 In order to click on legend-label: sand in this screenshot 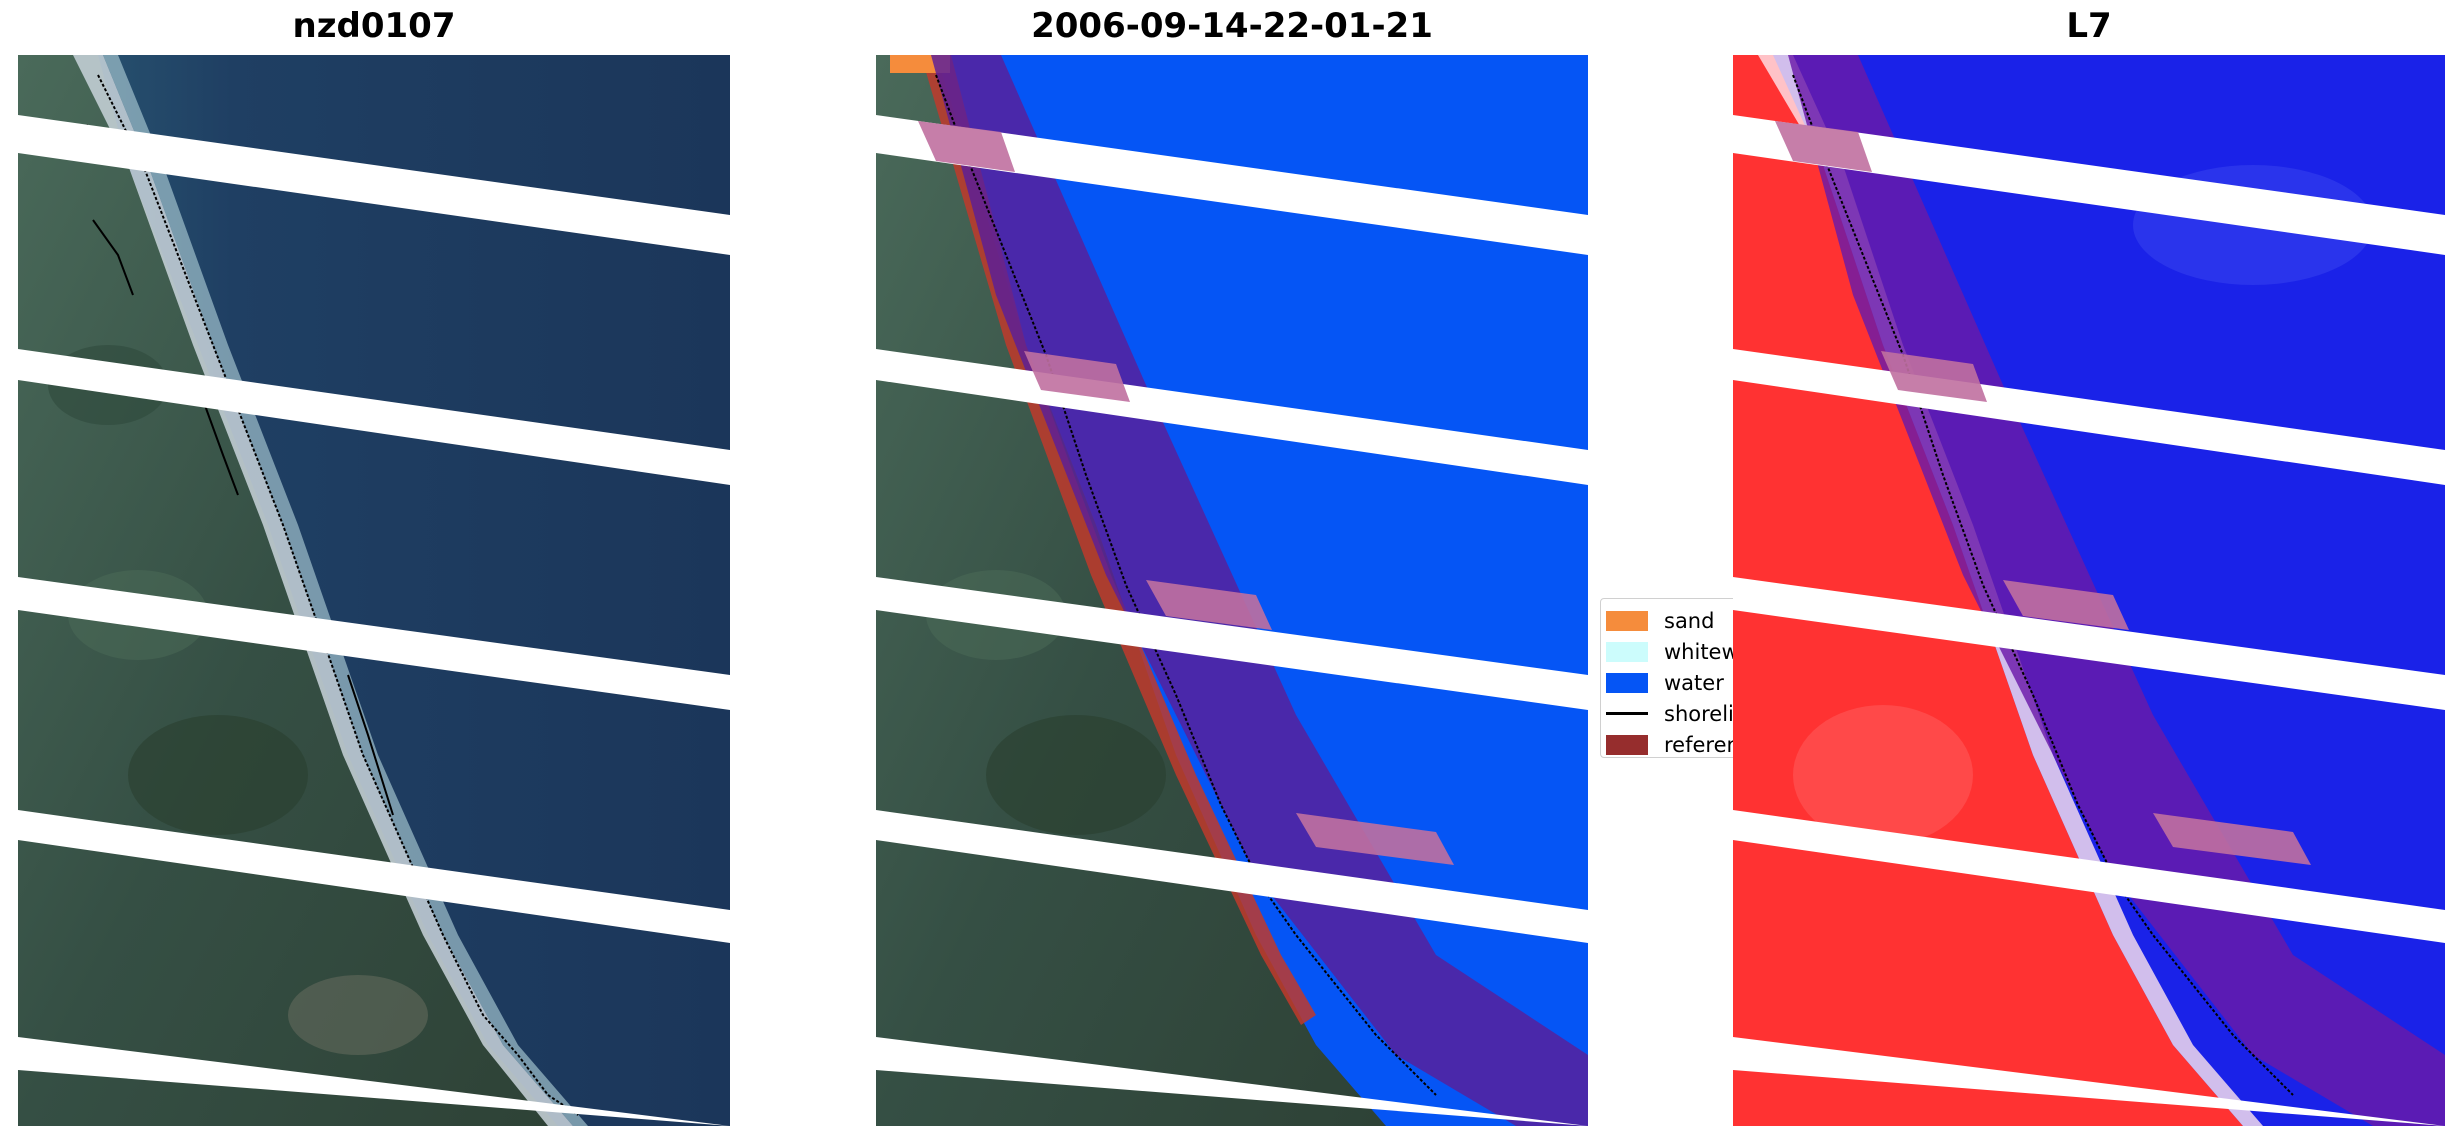, I will do `click(1689, 620)`.